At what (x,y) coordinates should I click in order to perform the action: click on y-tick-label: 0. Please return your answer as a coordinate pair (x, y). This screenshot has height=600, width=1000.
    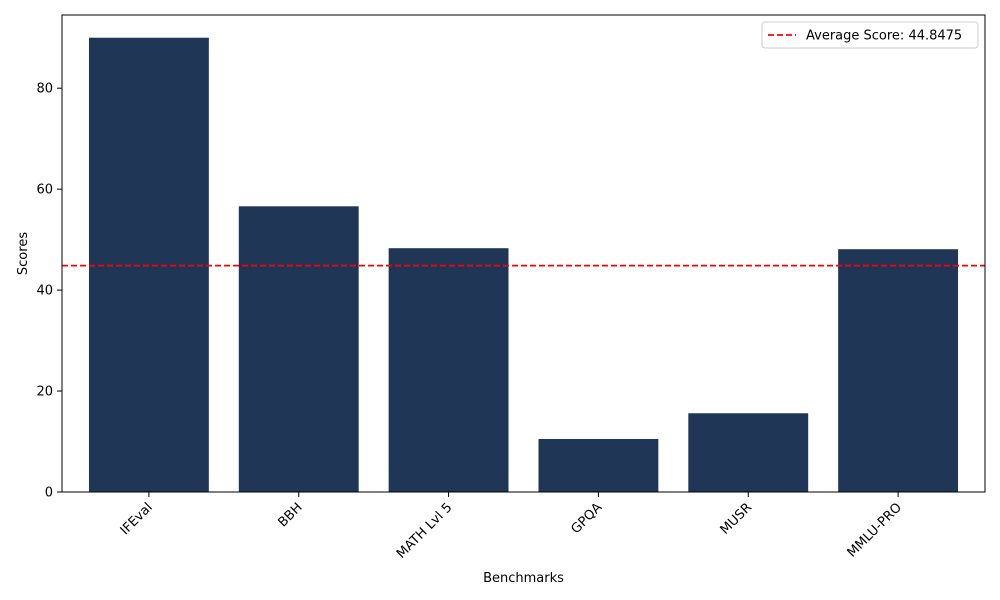
    Looking at the image, I should click on (49, 493).